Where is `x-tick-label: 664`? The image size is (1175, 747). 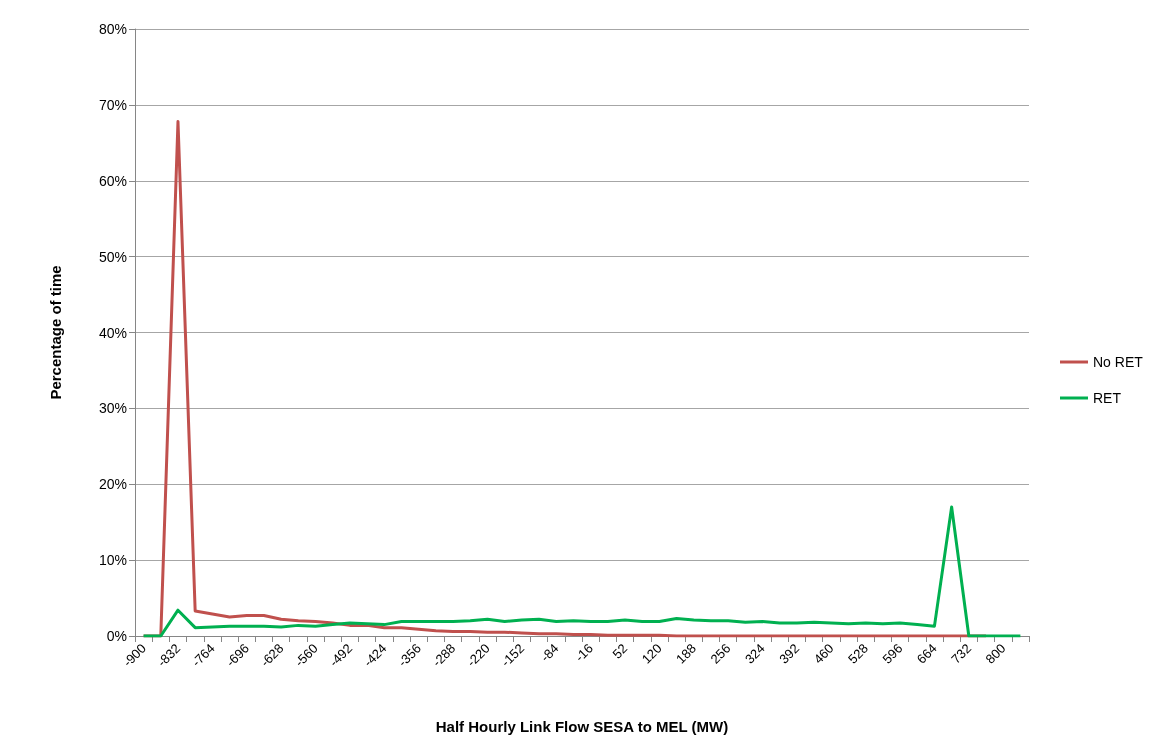
x-tick-label: 664 is located at coordinates (926, 653).